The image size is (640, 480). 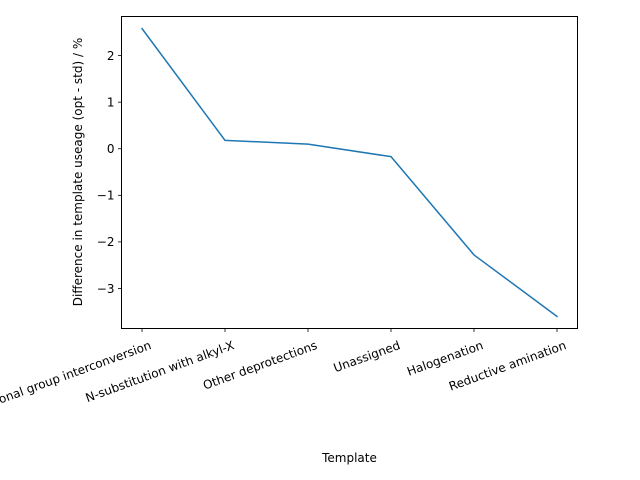 What do you see at coordinates (106, 196) in the screenshot?
I see `y-tick-label: −1` at bounding box center [106, 196].